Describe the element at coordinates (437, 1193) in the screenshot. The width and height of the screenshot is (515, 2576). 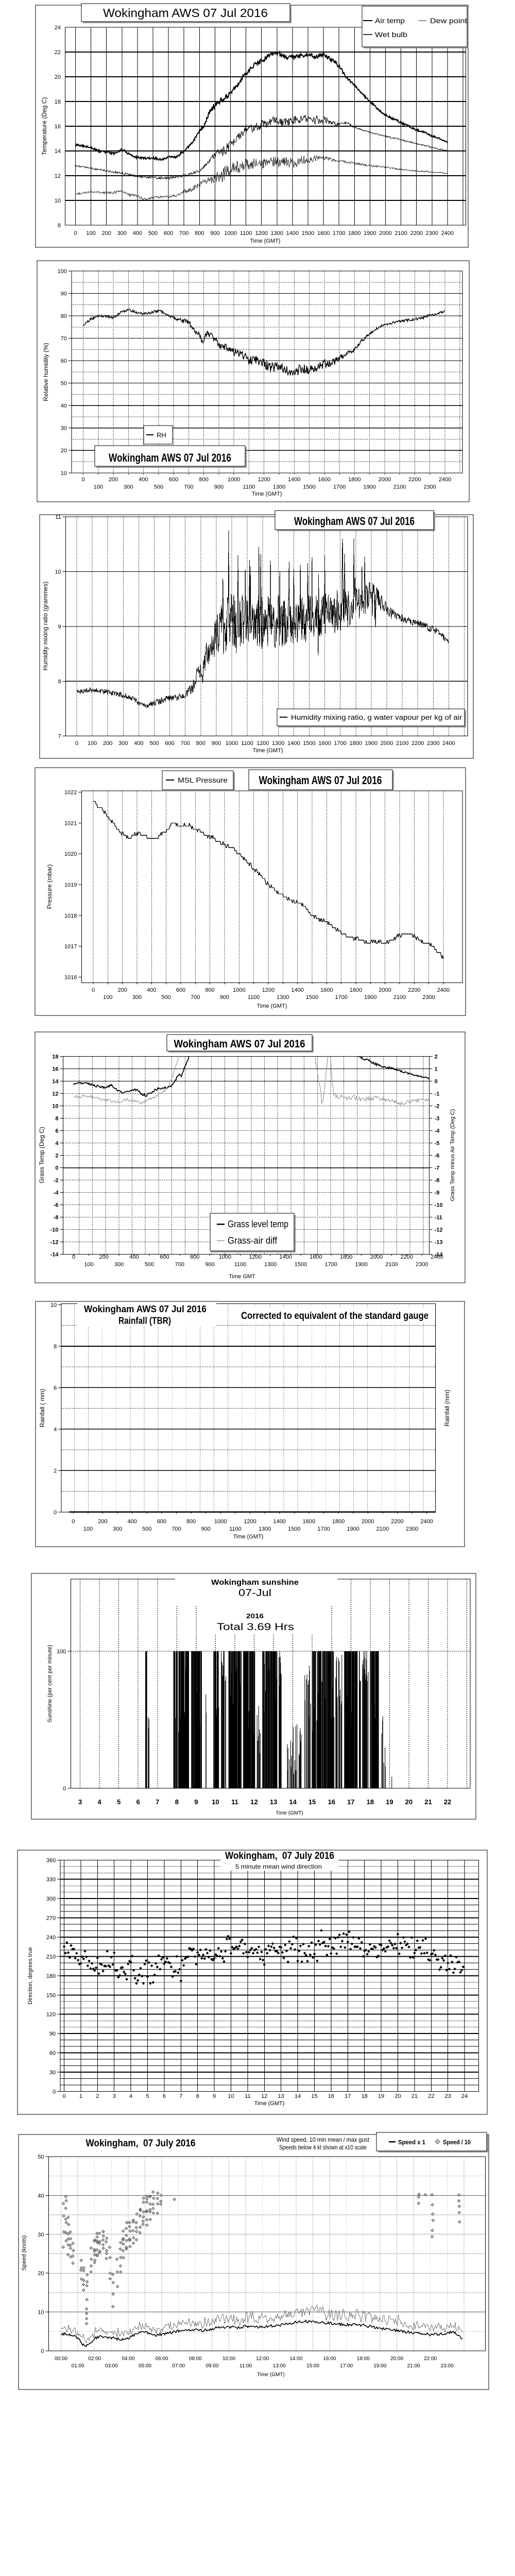
I see `svg-text: -9` at that location.